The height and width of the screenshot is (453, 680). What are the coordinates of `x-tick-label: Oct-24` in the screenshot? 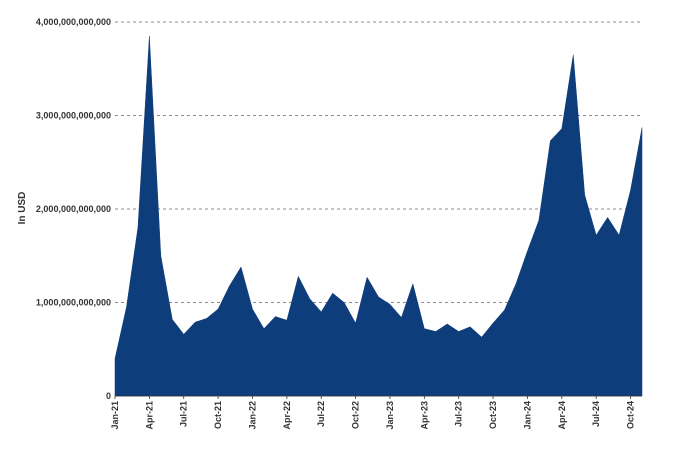 It's located at (631, 415).